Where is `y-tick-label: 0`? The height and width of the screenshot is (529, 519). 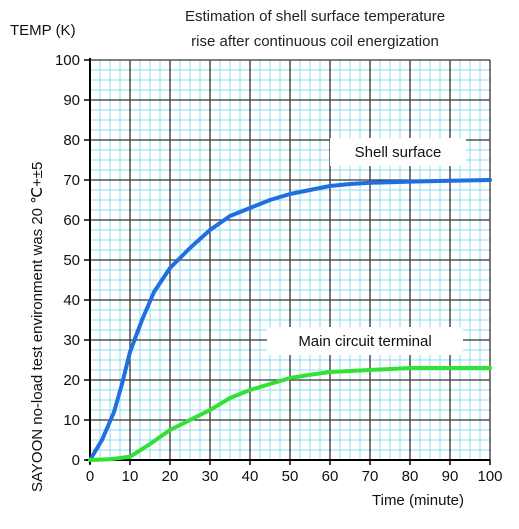
y-tick-label: 0 is located at coordinates (76, 460).